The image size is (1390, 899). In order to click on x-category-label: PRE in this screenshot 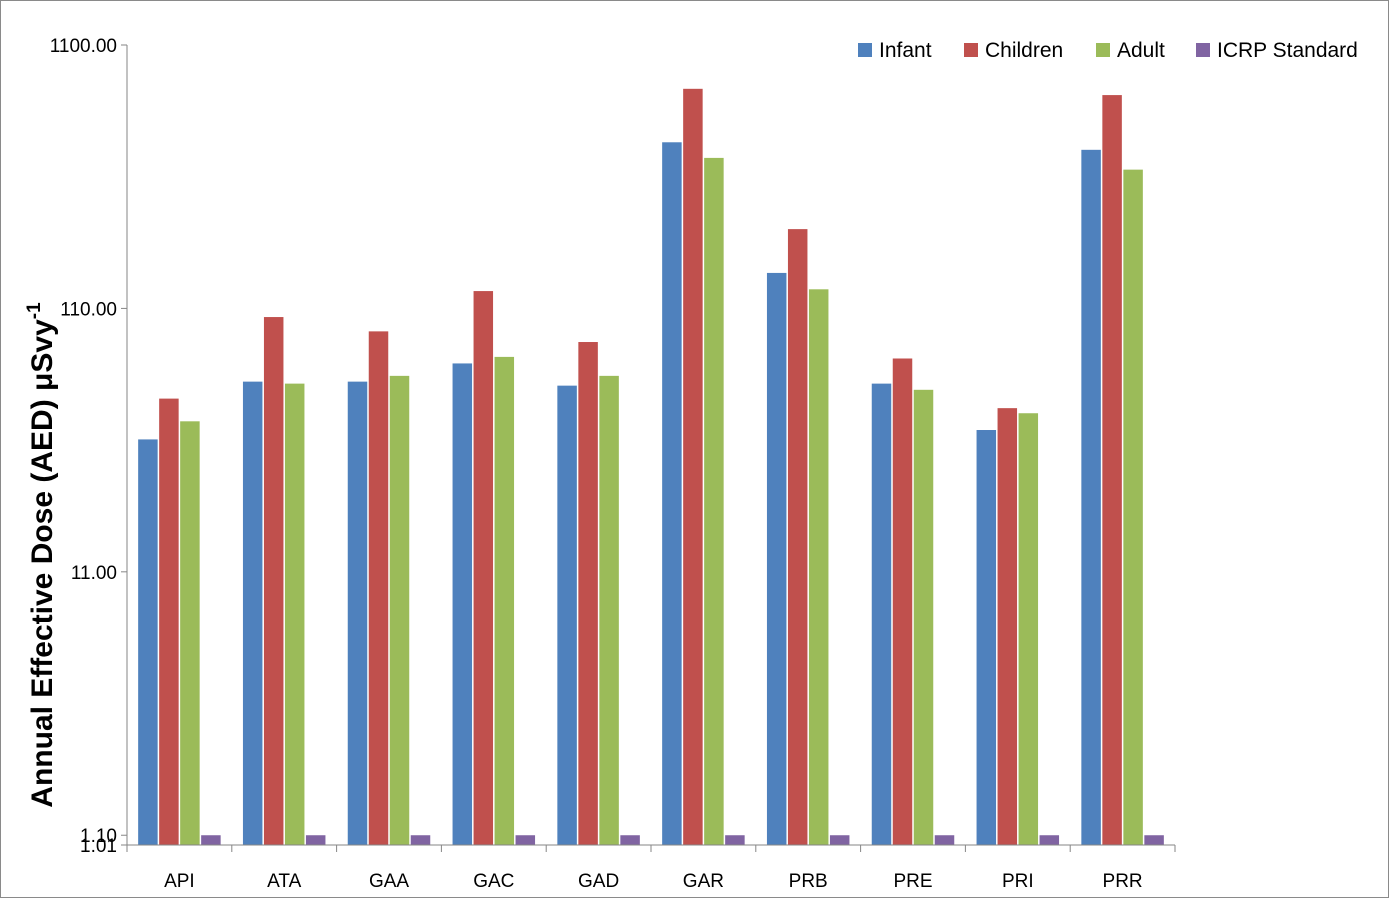, I will do `click(912, 881)`.